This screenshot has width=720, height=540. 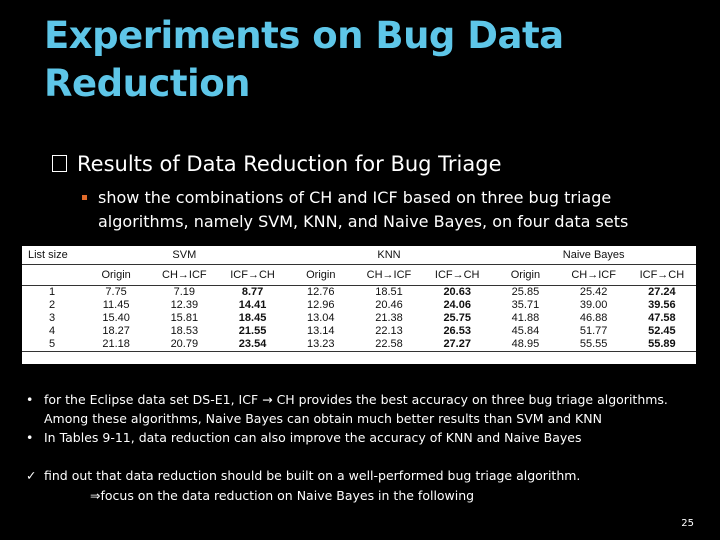 I want to click on table-cell: 15.81, so click(x=184, y=318).